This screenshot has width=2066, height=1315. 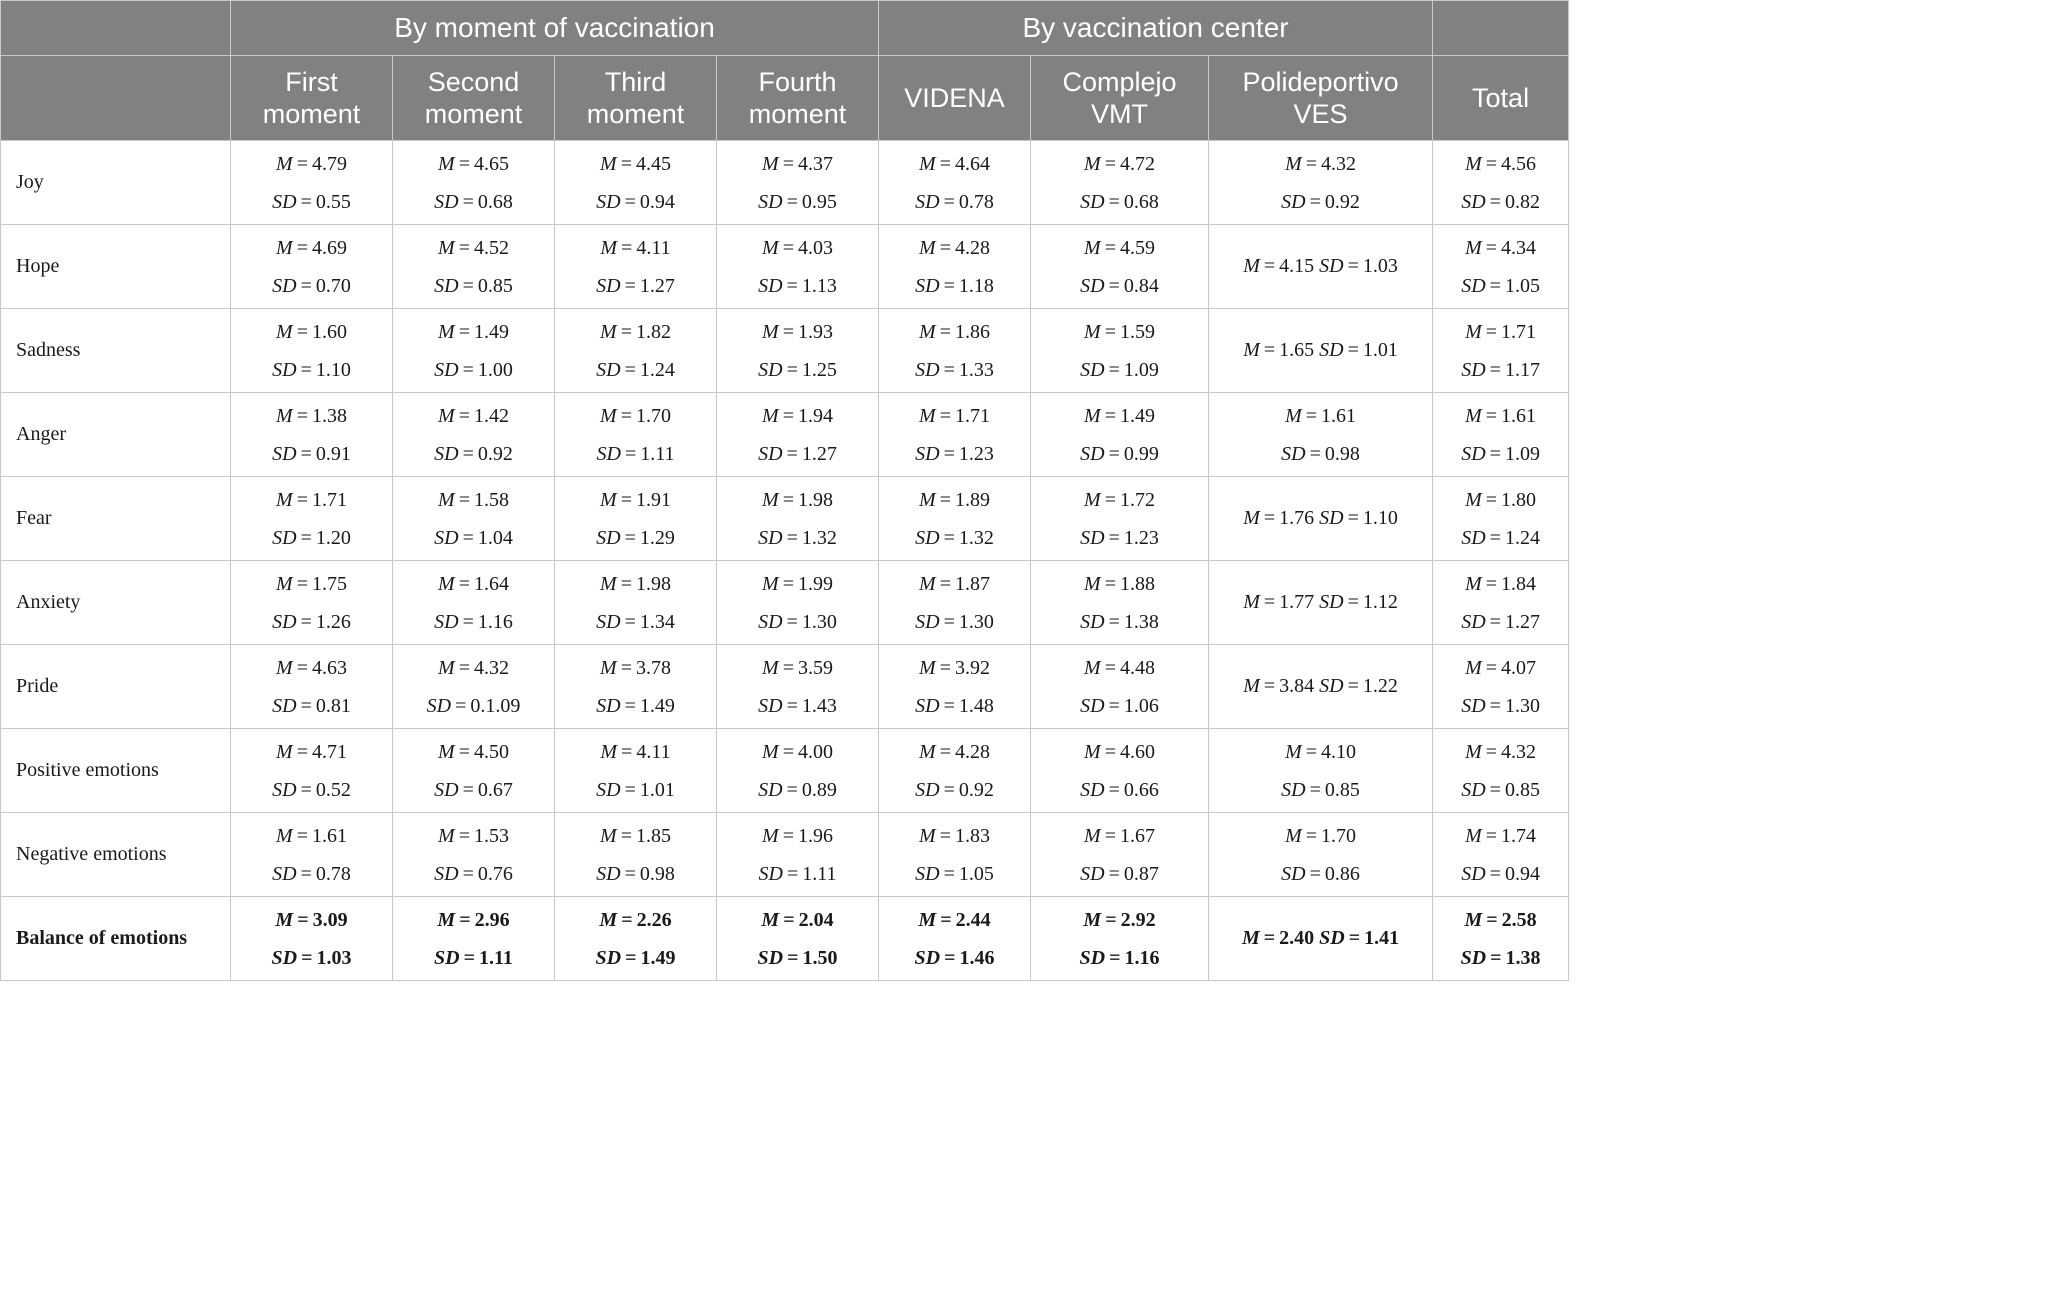 I want to click on mean-value: M = 1.53, so click(x=473, y=835).